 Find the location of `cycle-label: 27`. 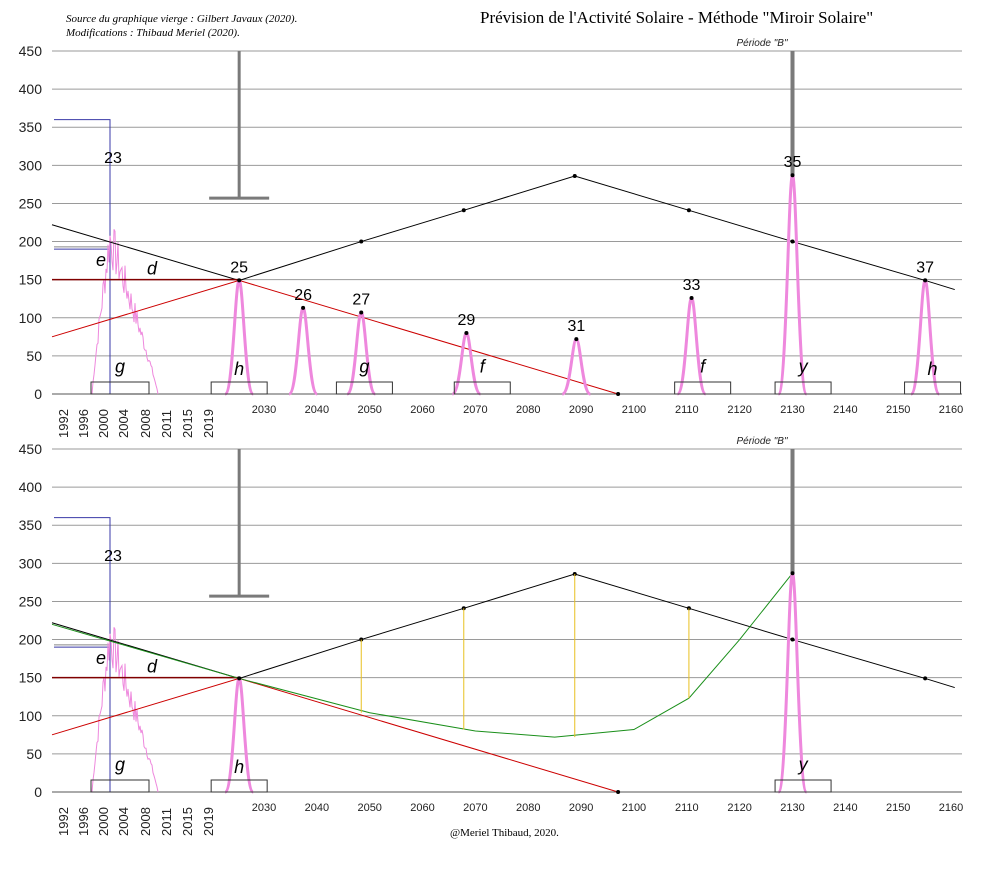

cycle-label: 27 is located at coordinates (361, 299).